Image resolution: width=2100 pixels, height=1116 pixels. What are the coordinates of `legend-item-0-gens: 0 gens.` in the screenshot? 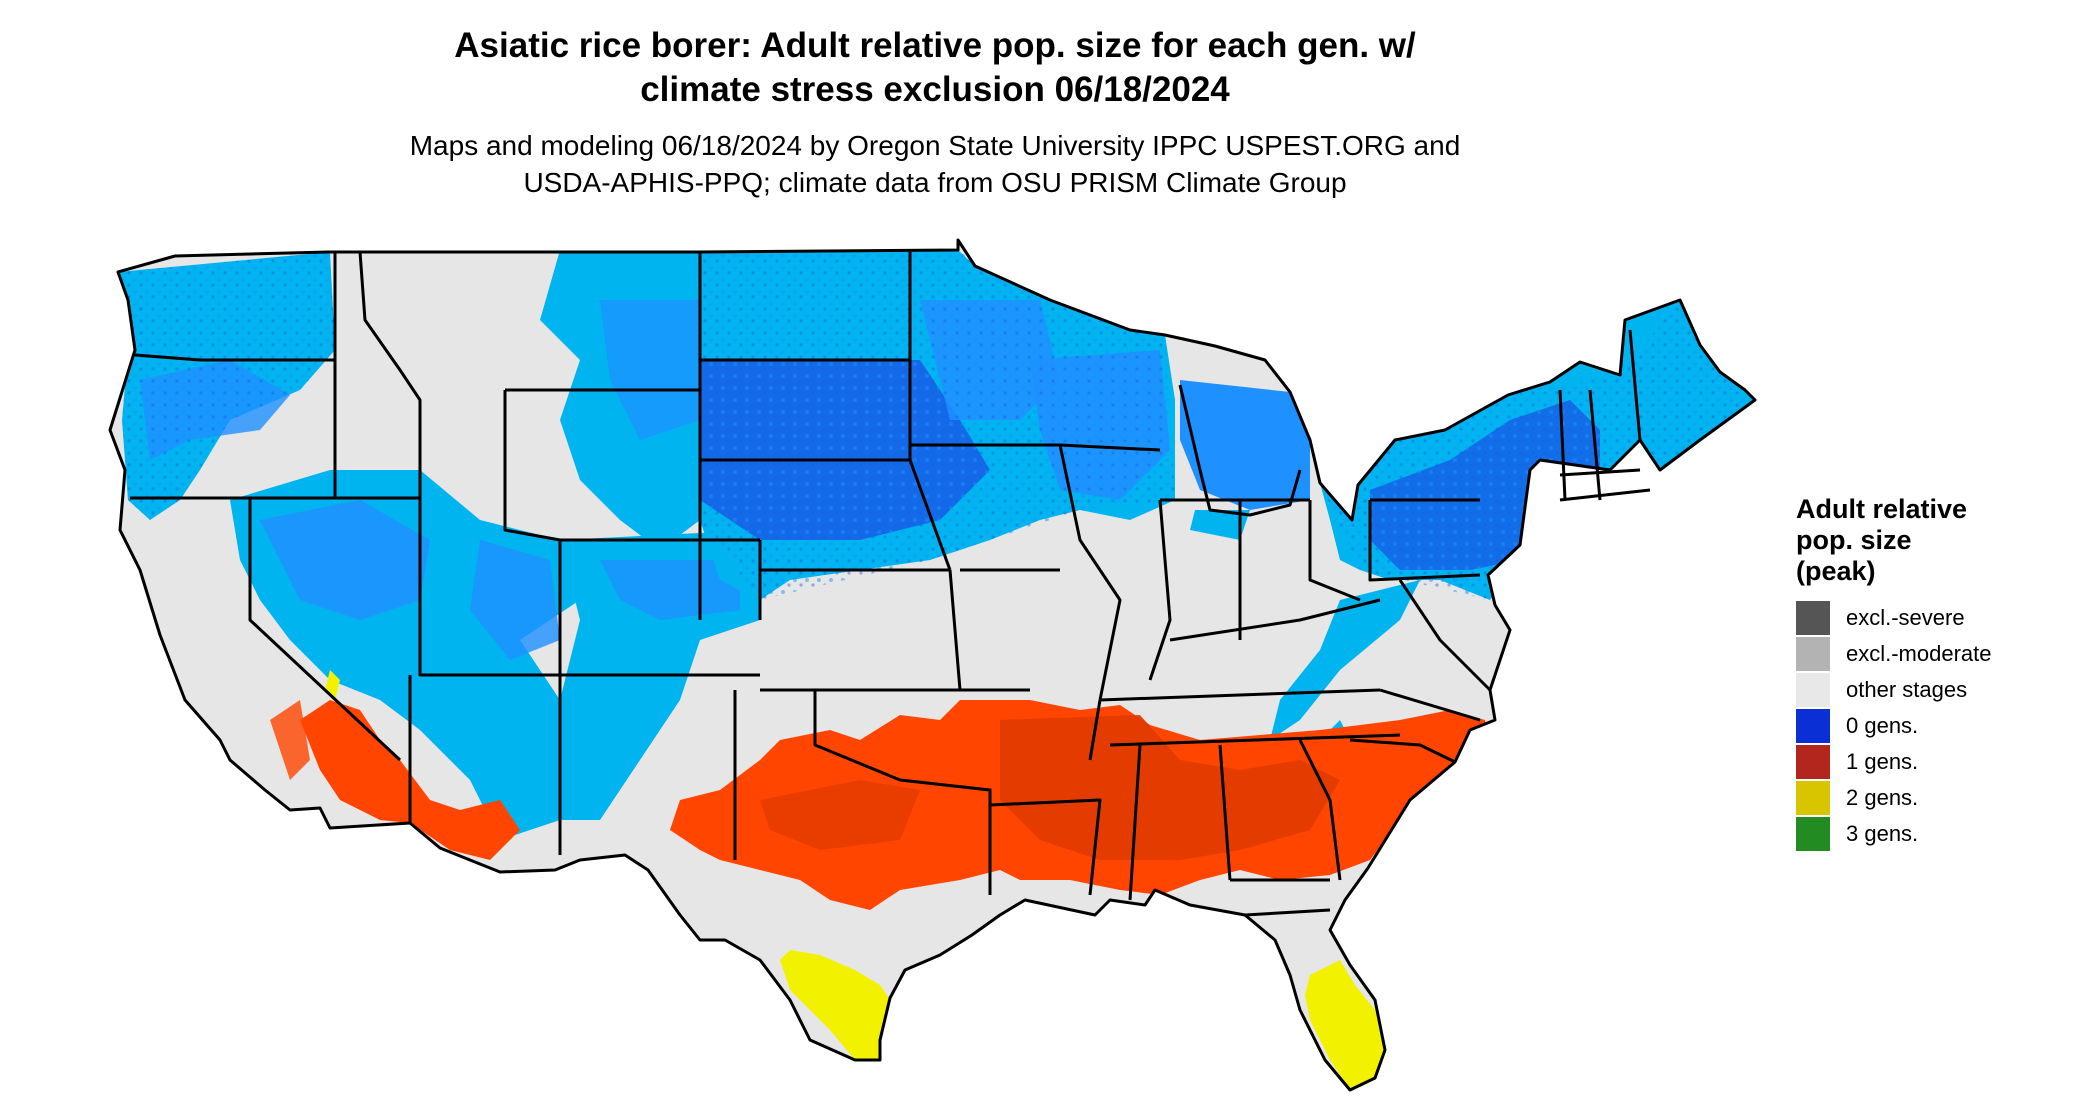 It's located at (1941, 726).